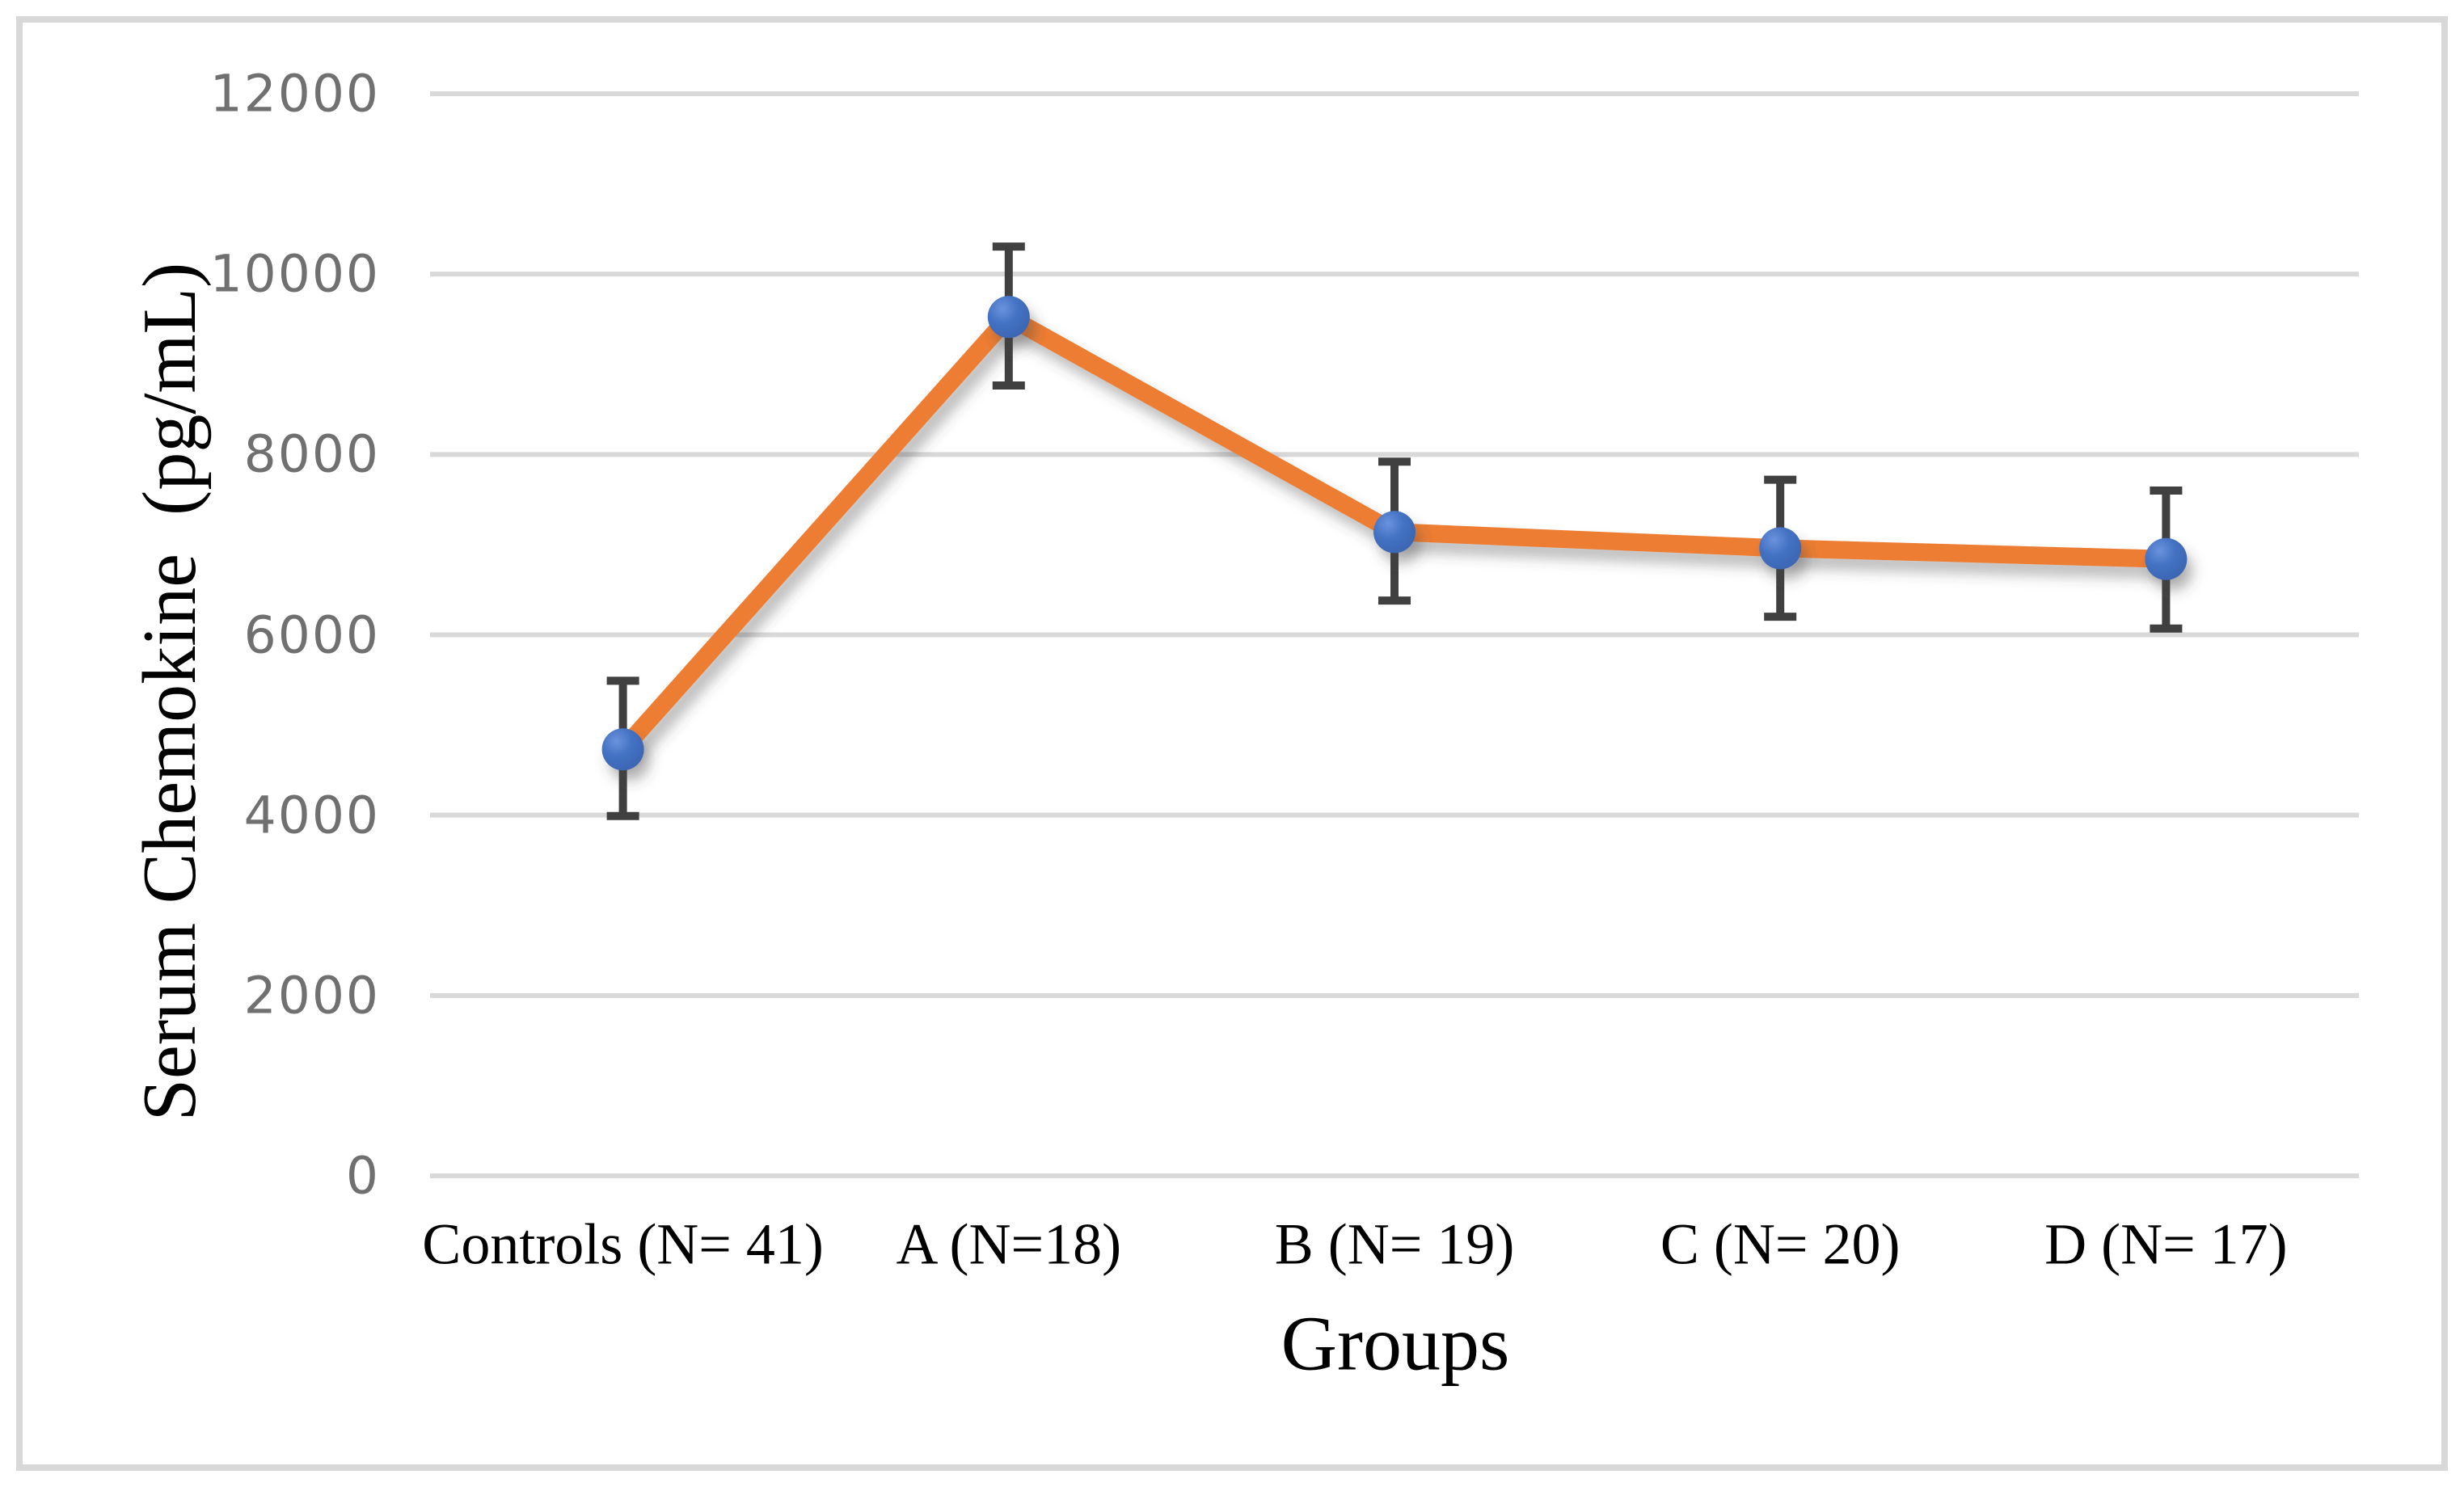 The width and height of the screenshot is (2464, 1487). Describe the element at coordinates (312, 996) in the screenshot. I see `y-tick-label-2000: 2000` at that location.